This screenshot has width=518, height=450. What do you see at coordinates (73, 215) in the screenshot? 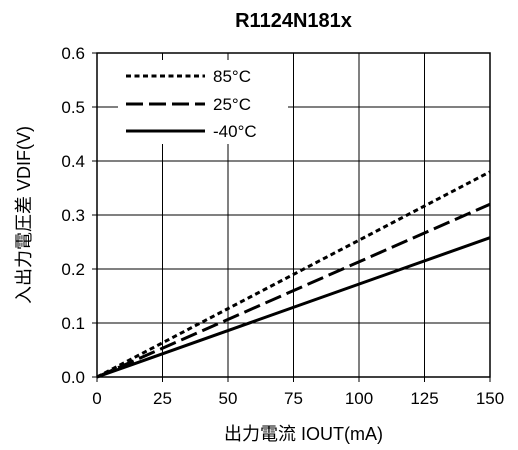
I see `y-tick-label: 0.3` at bounding box center [73, 215].